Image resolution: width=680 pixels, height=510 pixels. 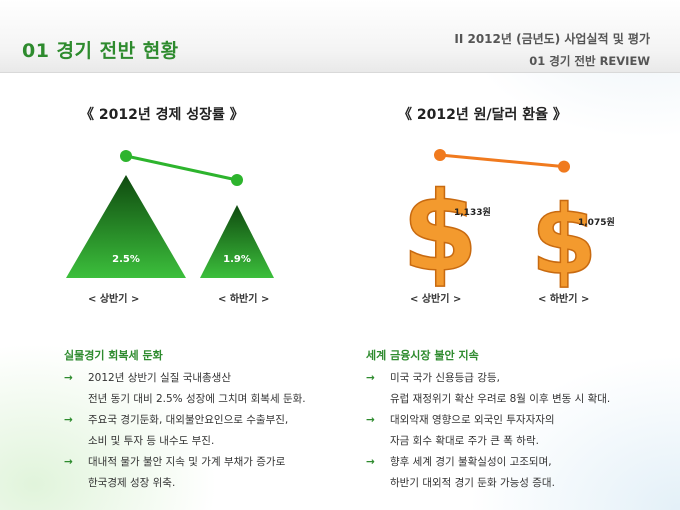 What do you see at coordinates (472, 483) in the screenshot?
I see `bullet-line: 하반기 대외적 경기 둔화 가능성 증대.` at bounding box center [472, 483].